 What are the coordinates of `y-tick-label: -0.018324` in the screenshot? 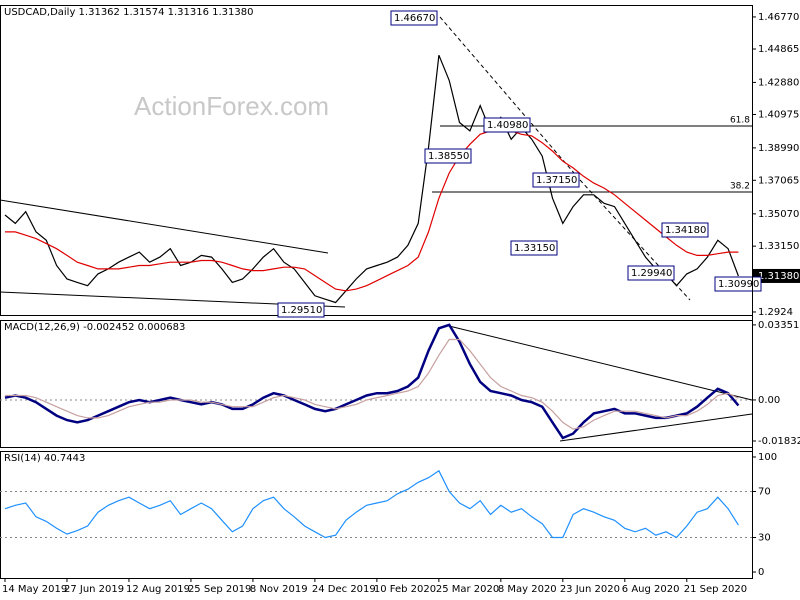 It's located at (779, 441).